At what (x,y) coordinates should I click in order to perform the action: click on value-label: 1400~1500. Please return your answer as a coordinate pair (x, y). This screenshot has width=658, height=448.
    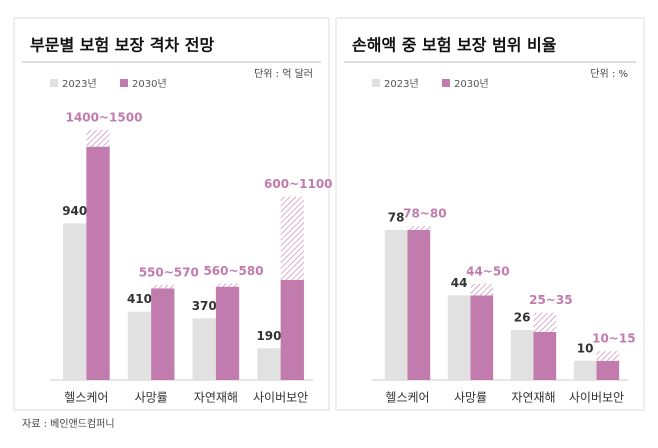
    Looking at the image, I should click on (104, 118).